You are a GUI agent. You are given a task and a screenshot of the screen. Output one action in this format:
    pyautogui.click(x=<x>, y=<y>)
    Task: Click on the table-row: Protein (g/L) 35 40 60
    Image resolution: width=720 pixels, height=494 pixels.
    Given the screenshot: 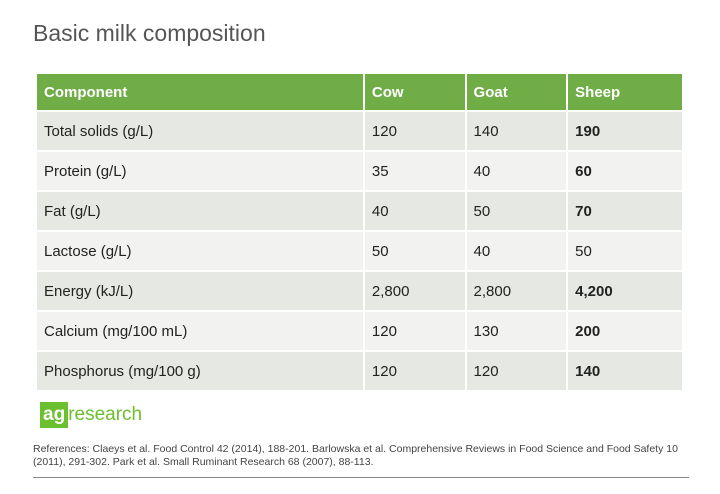 What is the action you would take?
    pyautogui.click(x=360, y=171)
    